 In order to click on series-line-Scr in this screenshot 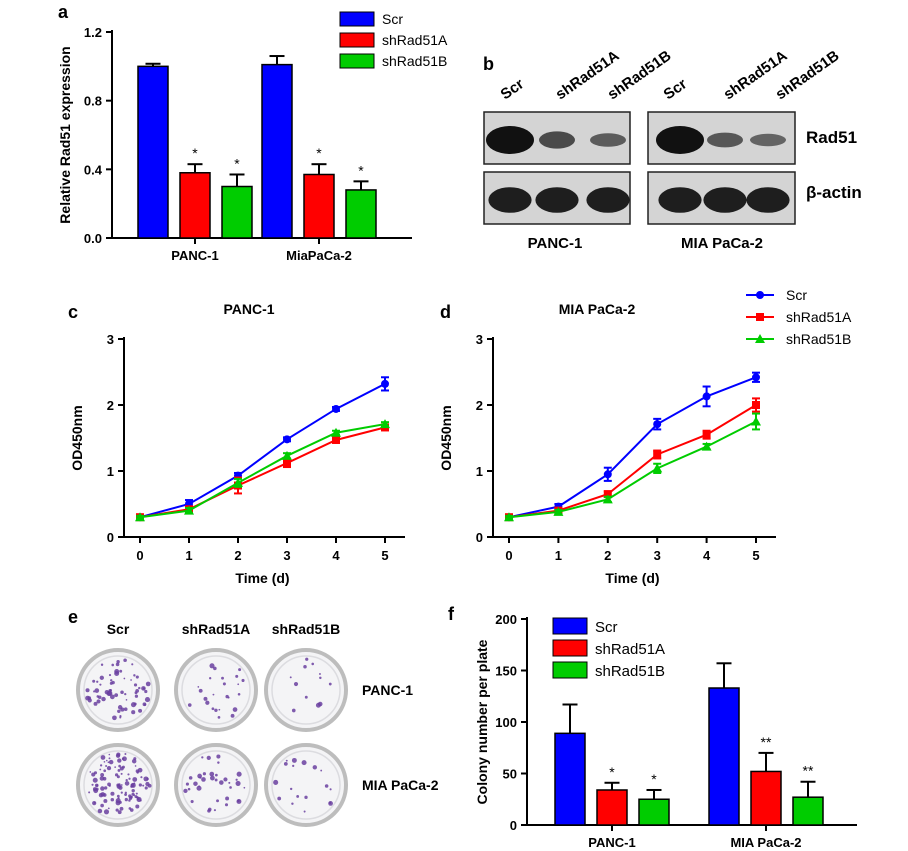, I will do `click(632, 447)`.